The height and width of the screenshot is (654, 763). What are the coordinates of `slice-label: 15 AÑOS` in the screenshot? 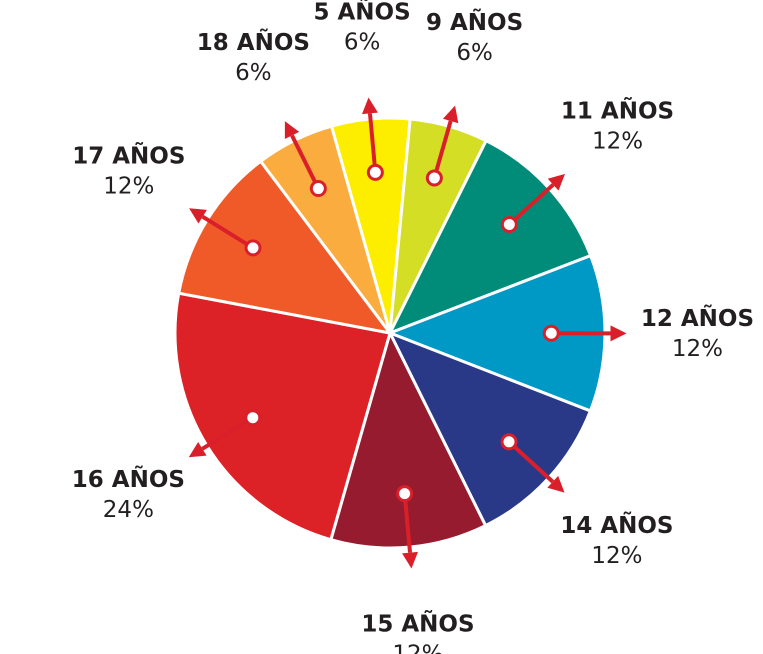 It's located at (417, 624).